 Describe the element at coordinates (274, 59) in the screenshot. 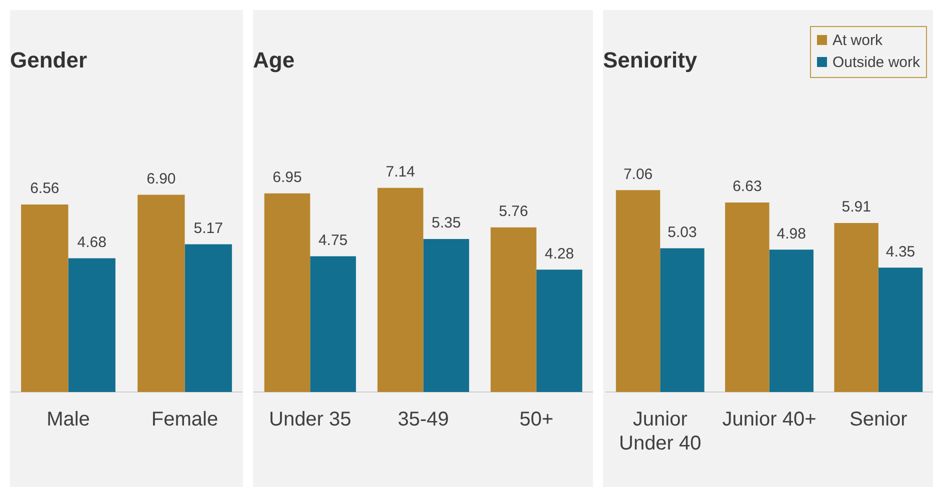

I see `chart-title: Age` at that location.